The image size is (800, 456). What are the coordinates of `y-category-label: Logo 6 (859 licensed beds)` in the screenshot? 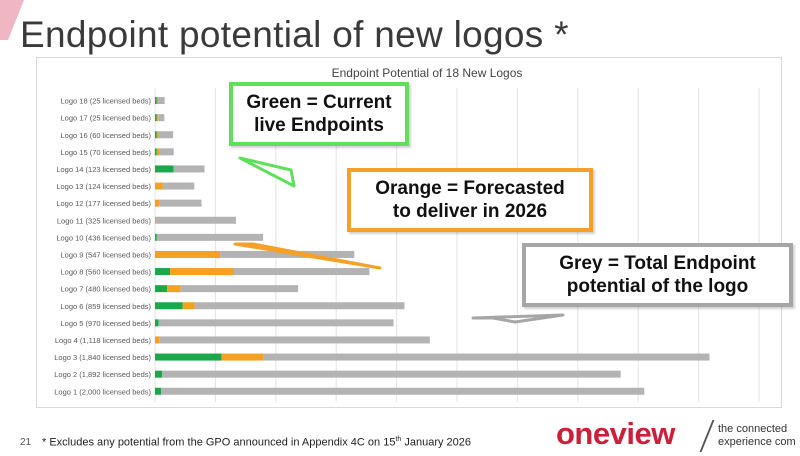 It's located at (106, 306).